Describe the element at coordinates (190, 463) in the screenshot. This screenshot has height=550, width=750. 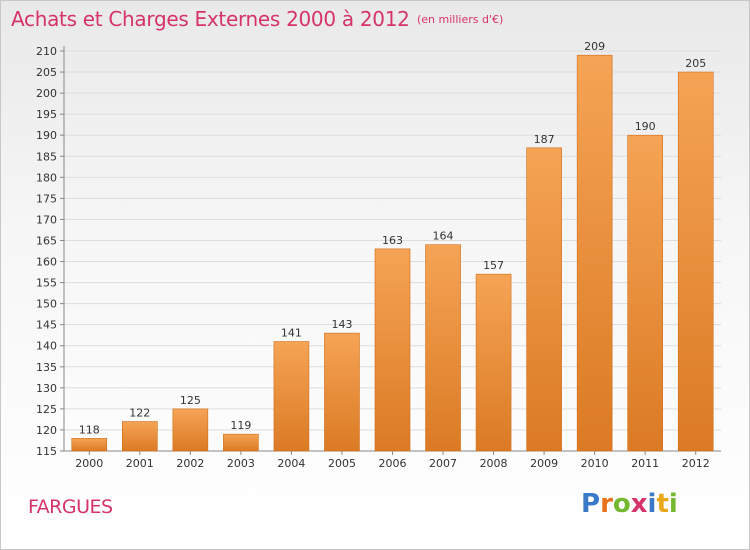
I see `x-tick-label: 2002` at that location.